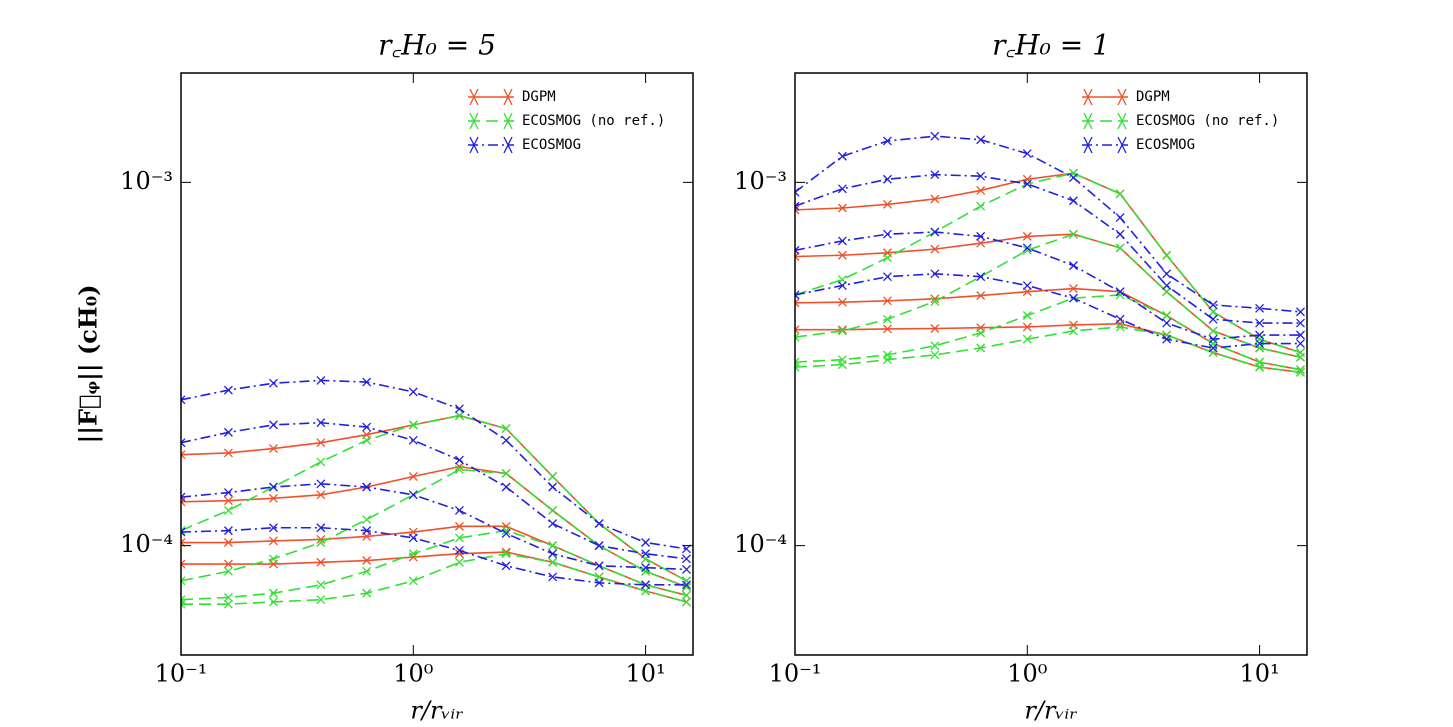 This screenshot has width=1453, height=727. Describe the element at coordinates (539, 97) in the screenshot. I see `legend-label: DGPM` at that location.